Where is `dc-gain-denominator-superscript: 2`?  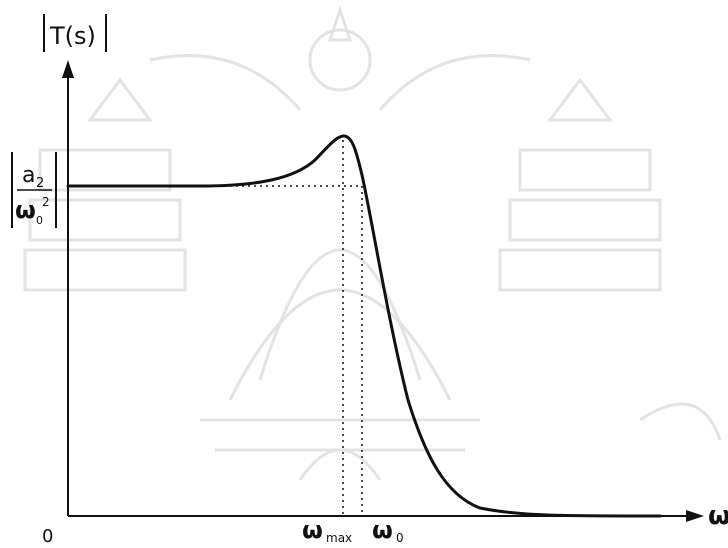 dc-gain-denominator-superscript: 2 is located at coordinates (46, 202).